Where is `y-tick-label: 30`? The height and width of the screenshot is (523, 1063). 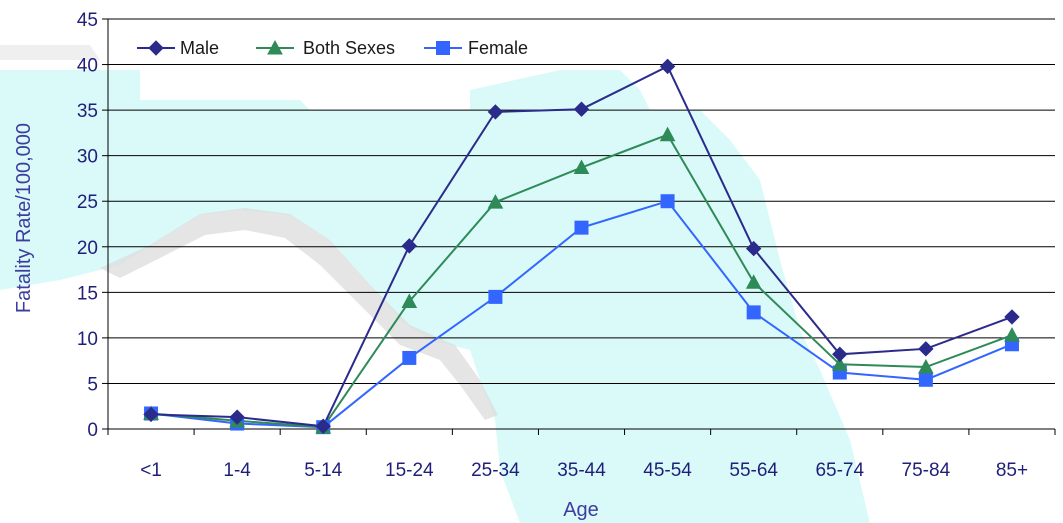 y-tick-label: 30 is located at coordinates (87, 157).